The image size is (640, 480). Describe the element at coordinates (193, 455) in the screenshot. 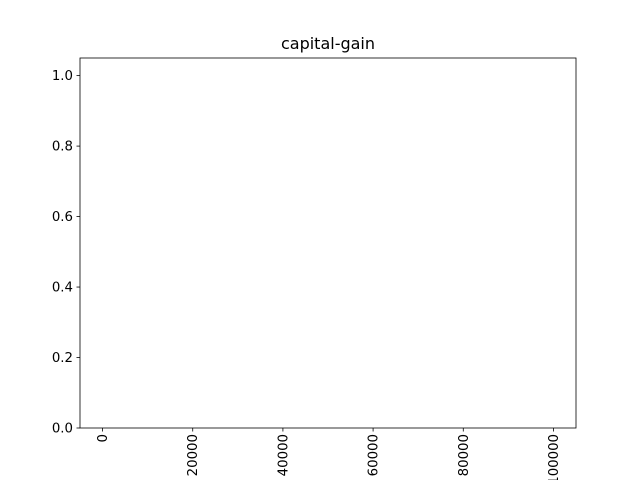

I see `x-tick-label: 20000` at that location.